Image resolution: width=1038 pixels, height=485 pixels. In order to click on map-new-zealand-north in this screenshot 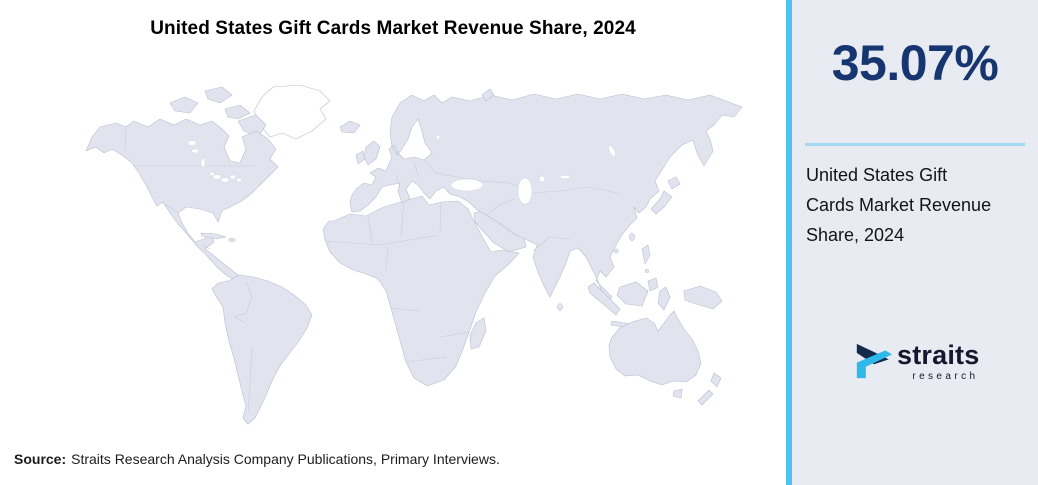, I will do `click(716, 380)`.